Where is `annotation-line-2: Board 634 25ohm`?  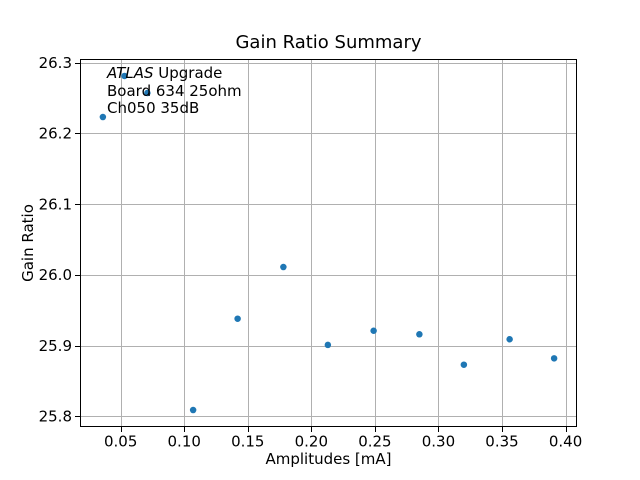 annotation-line-2: Board 634 25ohm is located at coordinates (174, 90).